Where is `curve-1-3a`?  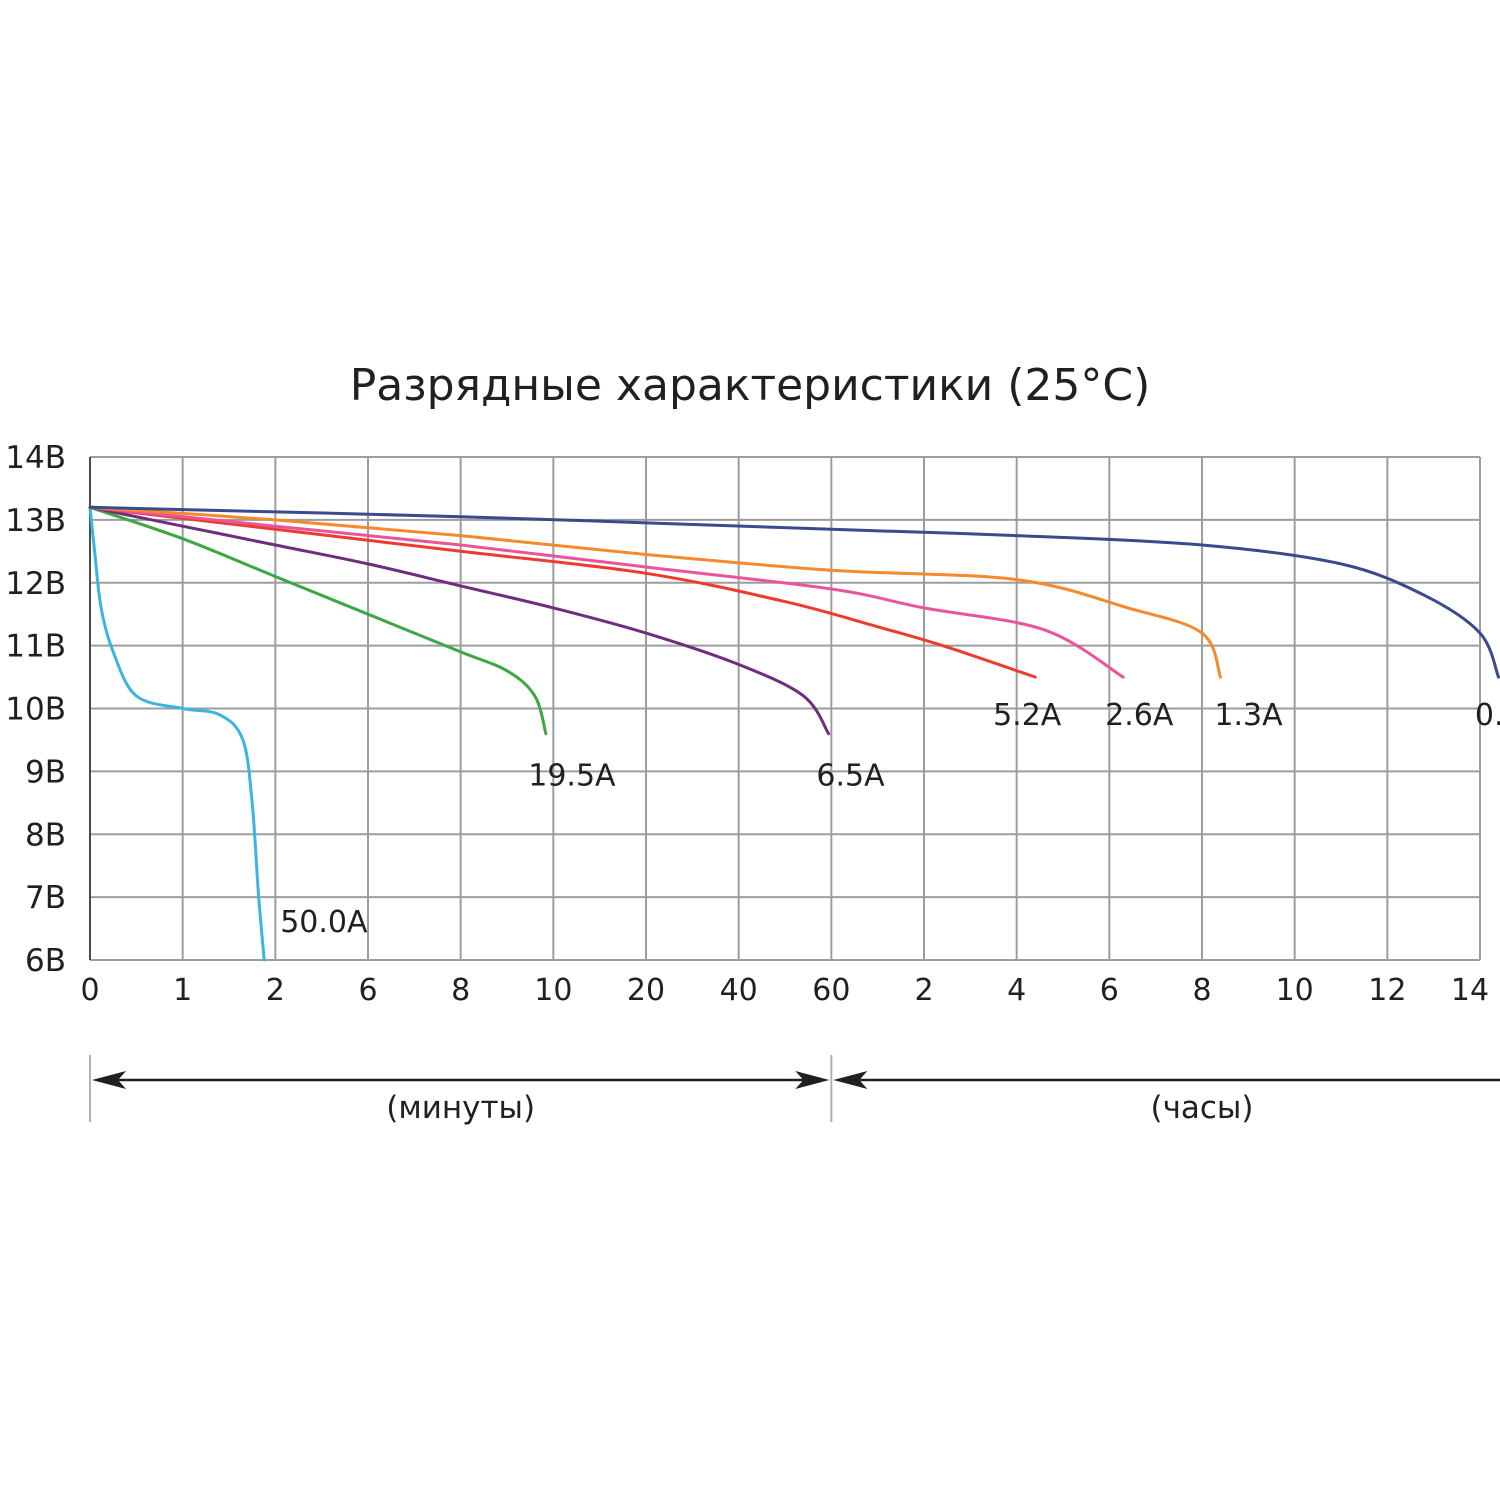
curve-1-3a is located at coordinates (655, 592).